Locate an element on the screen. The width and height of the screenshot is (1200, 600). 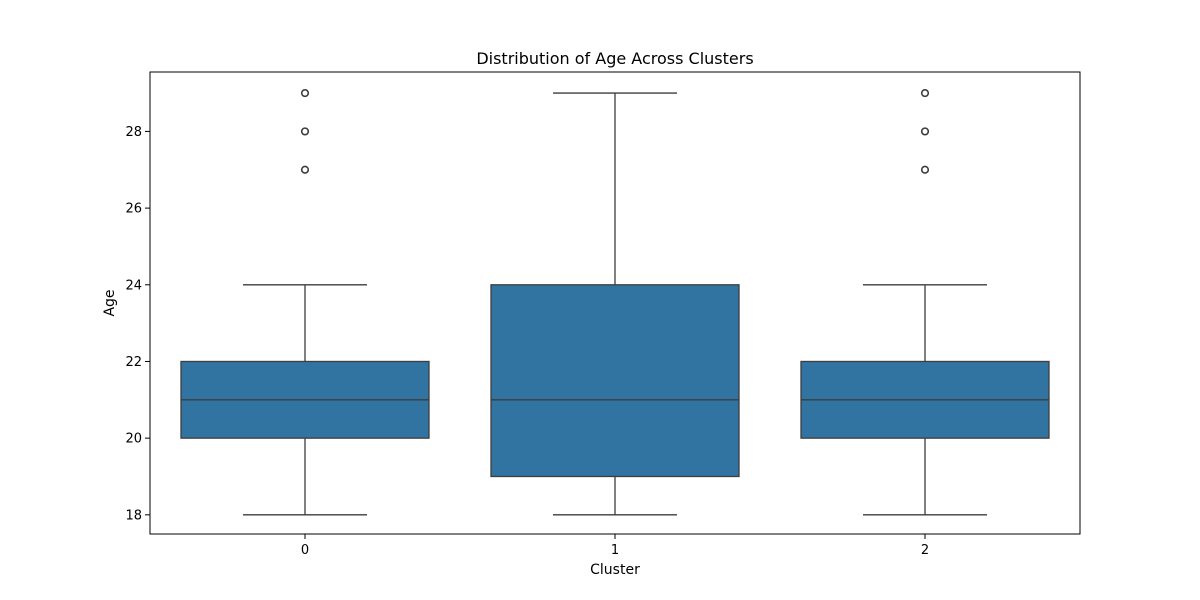
y-tick-label: 26 is located at coordinates (133, 209).